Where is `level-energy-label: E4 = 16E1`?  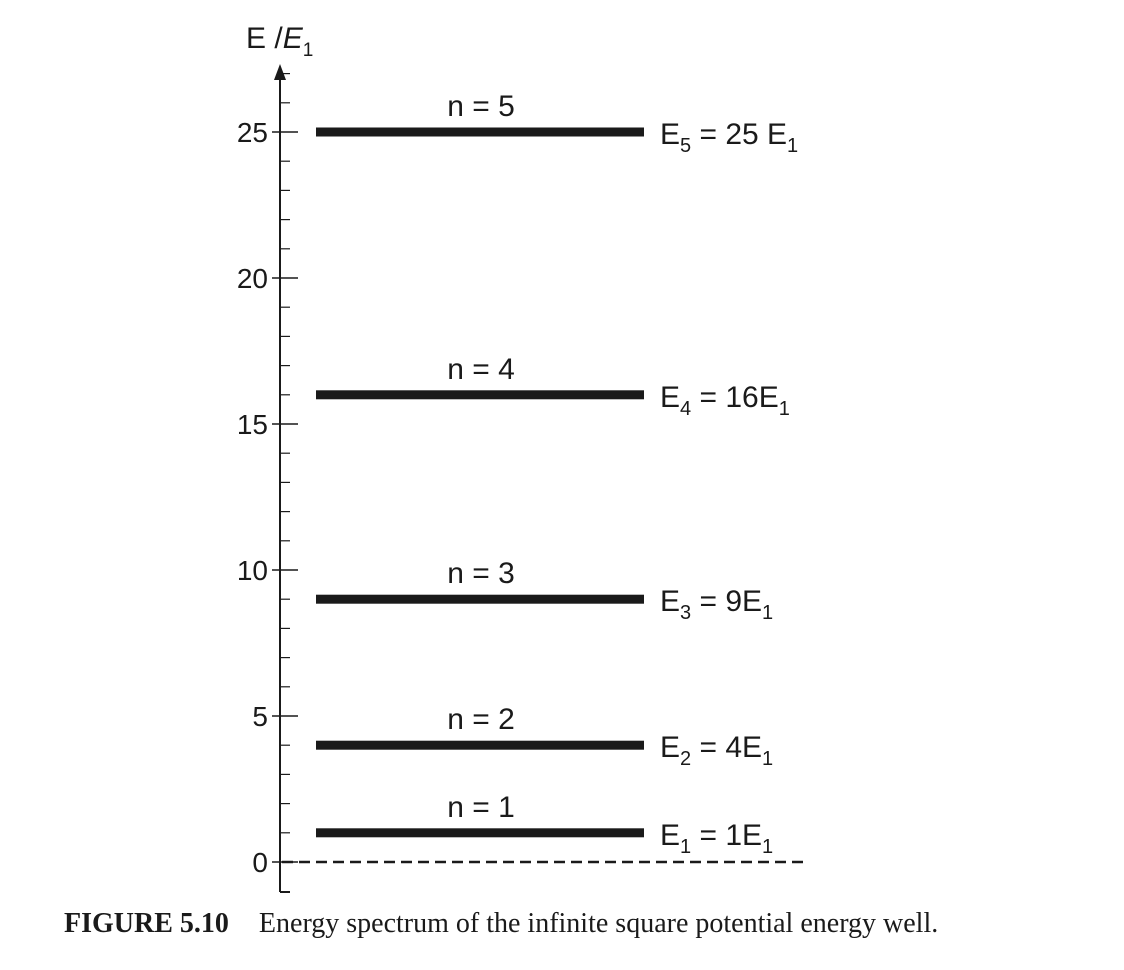
level-energy-label: E4 = 16E1 is located at coordinates (725, 400).